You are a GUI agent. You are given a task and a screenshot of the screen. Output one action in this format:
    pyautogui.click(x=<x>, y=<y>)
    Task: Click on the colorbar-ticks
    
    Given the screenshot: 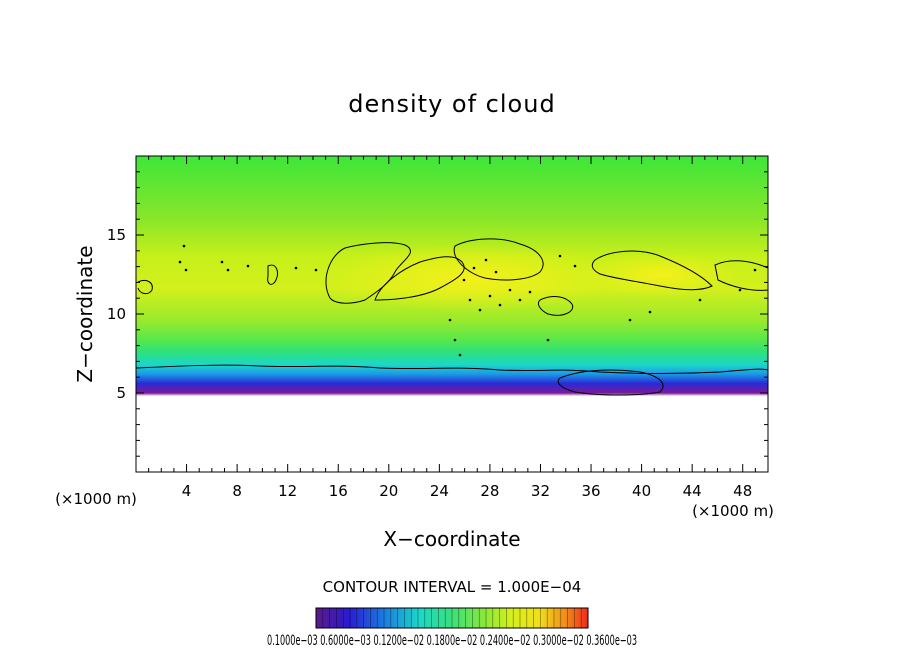 What is the action you would take?
    pyautogui.click(x=452, y=618)
    